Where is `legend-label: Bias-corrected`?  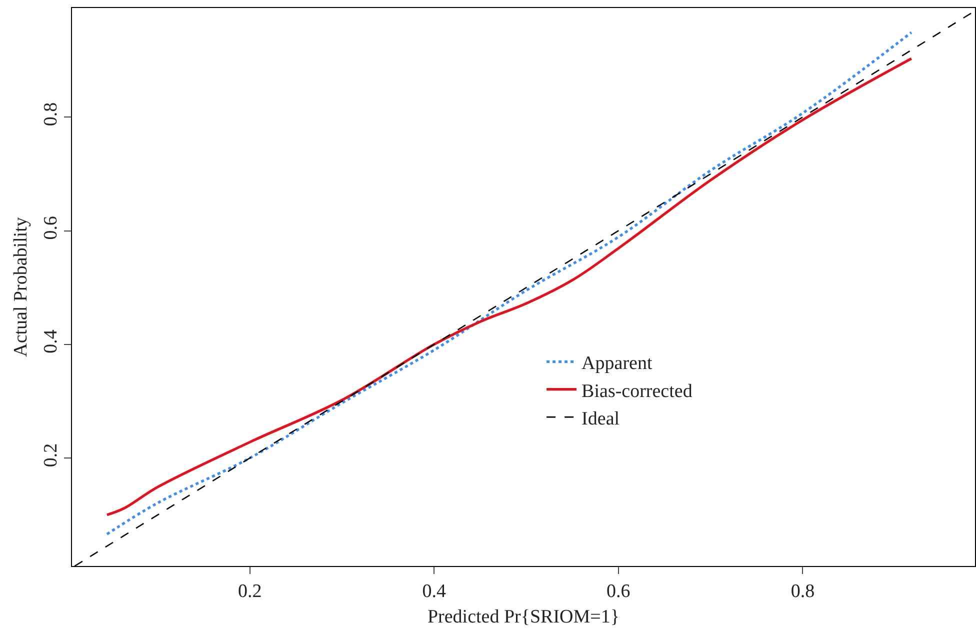
legend-label: Bias-corrected is located at coordinates (637, 391).